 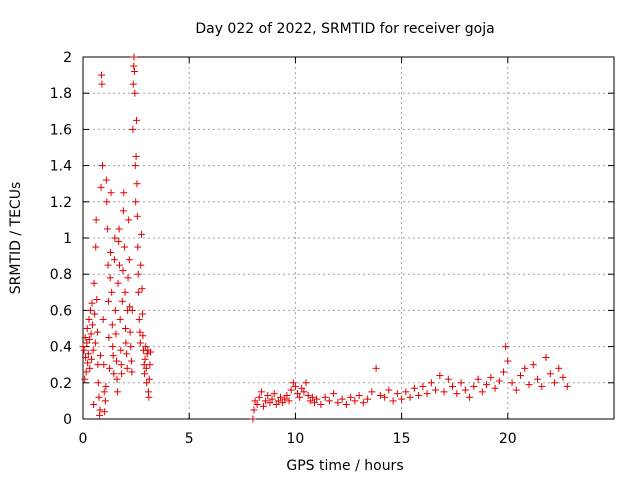 I want to click on x-tick-label: 20, so click(x=508, y=439).